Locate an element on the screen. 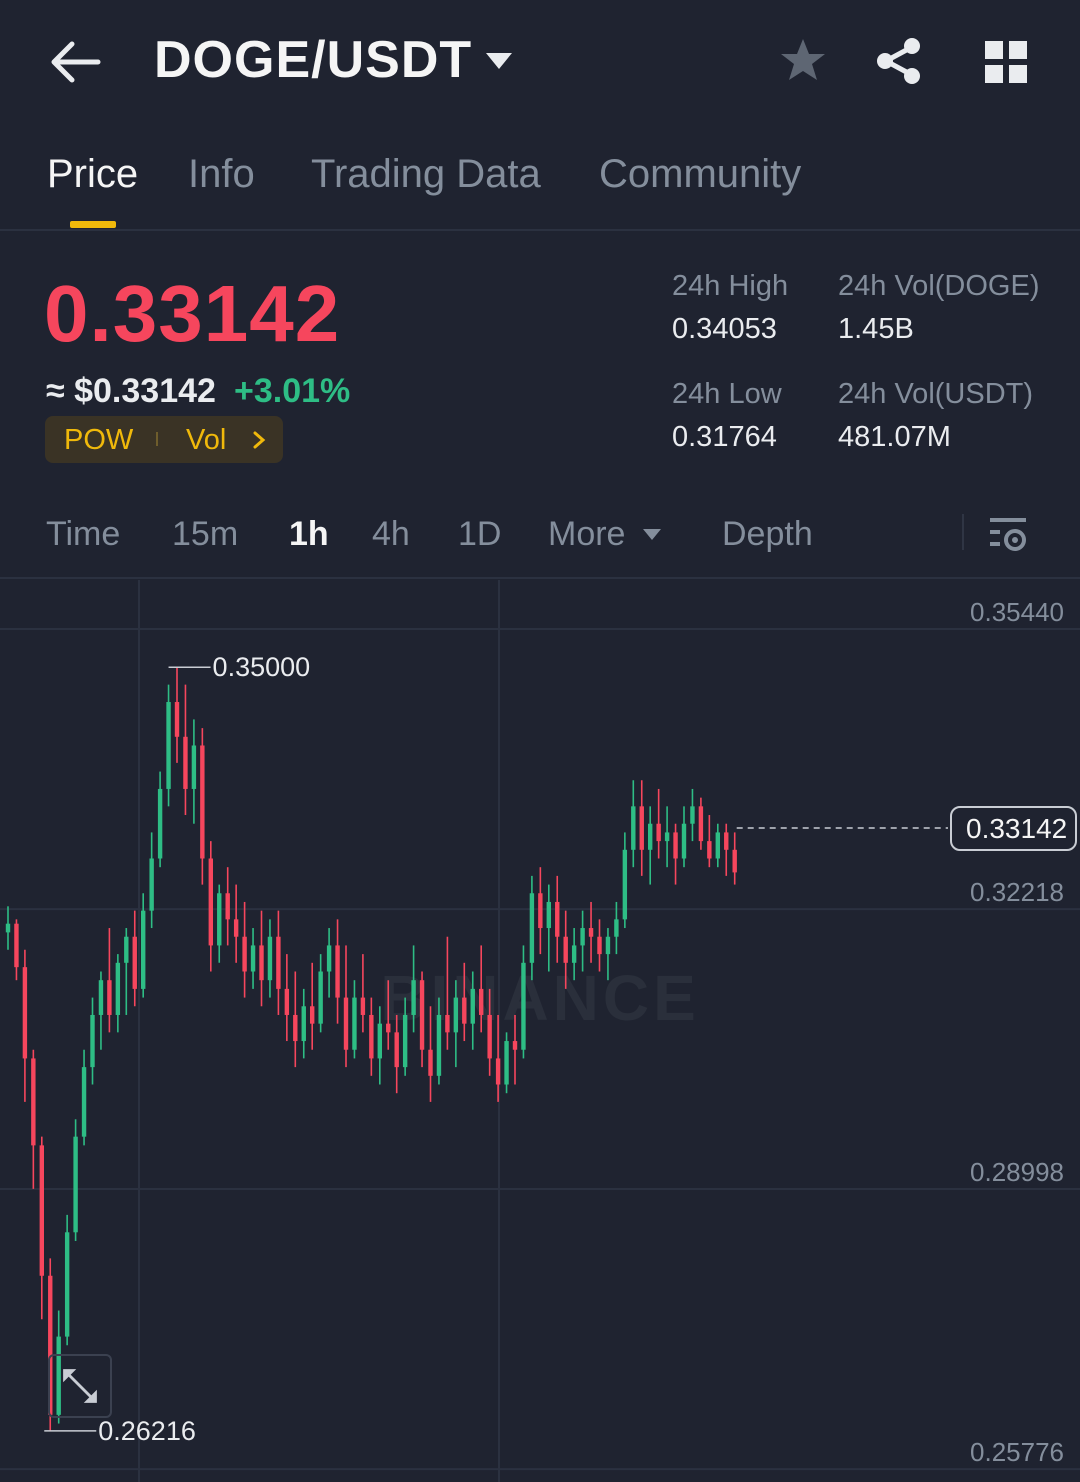 This screenshot has height=1482, width=1080. tabs-divider is located at coordinates (540, 230).